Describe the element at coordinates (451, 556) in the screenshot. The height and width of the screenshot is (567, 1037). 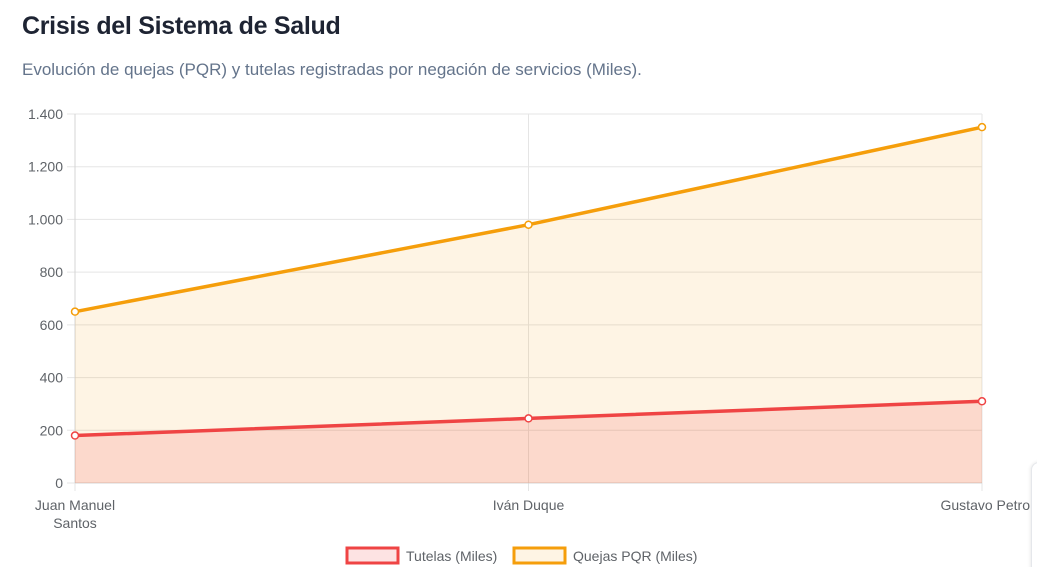
I see `legend-label: Tutelas (Miles)` at that location.